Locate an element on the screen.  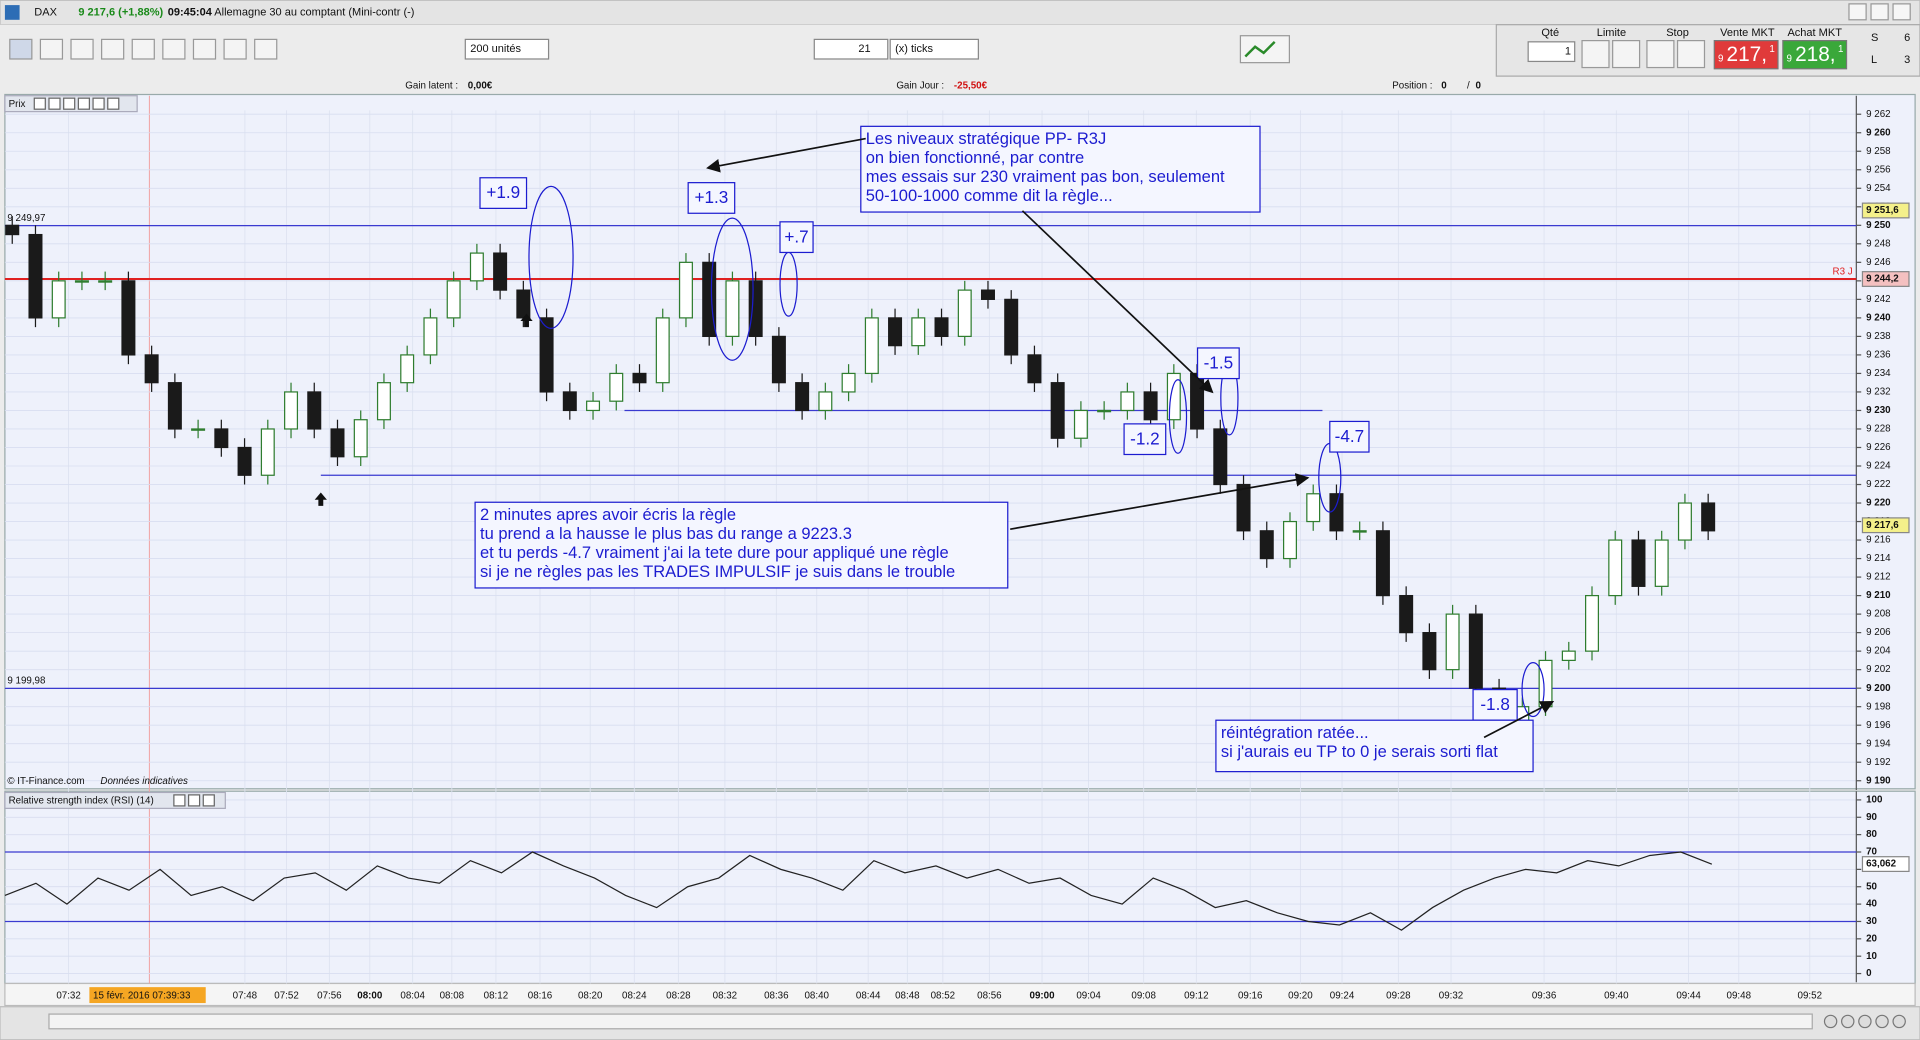
ticks-input is located at coordinates (851, 49).